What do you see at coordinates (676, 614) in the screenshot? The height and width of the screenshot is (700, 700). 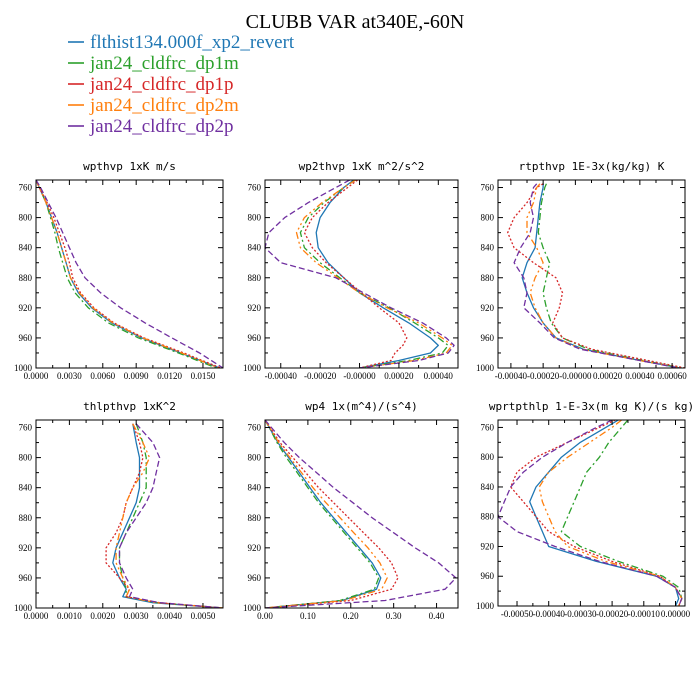 I see `x-tick-label: 0.00000` at bounding box center [676, 614].